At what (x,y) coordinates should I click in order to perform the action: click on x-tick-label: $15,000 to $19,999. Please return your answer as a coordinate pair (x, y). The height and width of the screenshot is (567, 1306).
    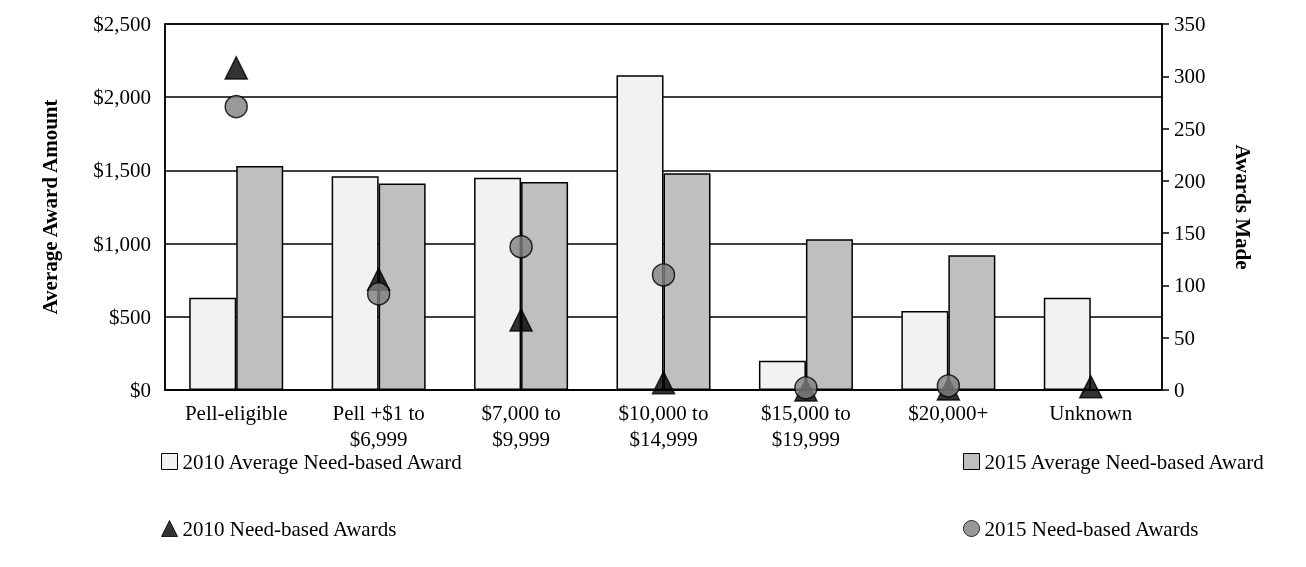
    Looking at the image, I should click on (806, 426).